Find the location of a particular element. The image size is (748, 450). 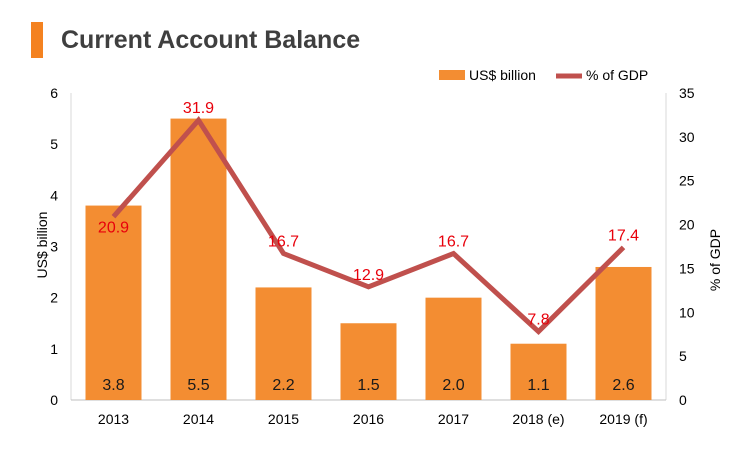

x-tick-labels: 2013 2014 2015 2016 2017 2018 (e) 2019 (f) is located at coordinates (373, 419).